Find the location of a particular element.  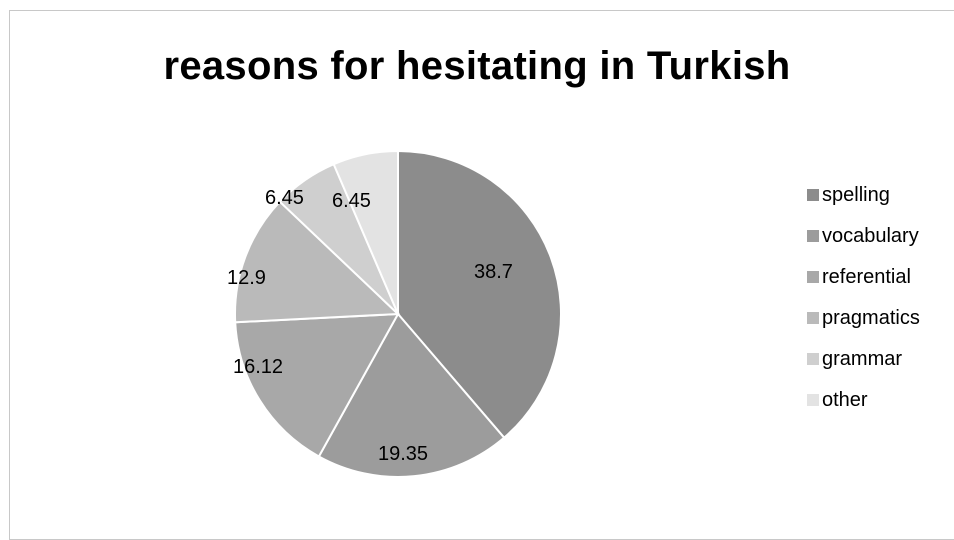

legend-label-grammar: grammar is located at coordinates (862, 358).